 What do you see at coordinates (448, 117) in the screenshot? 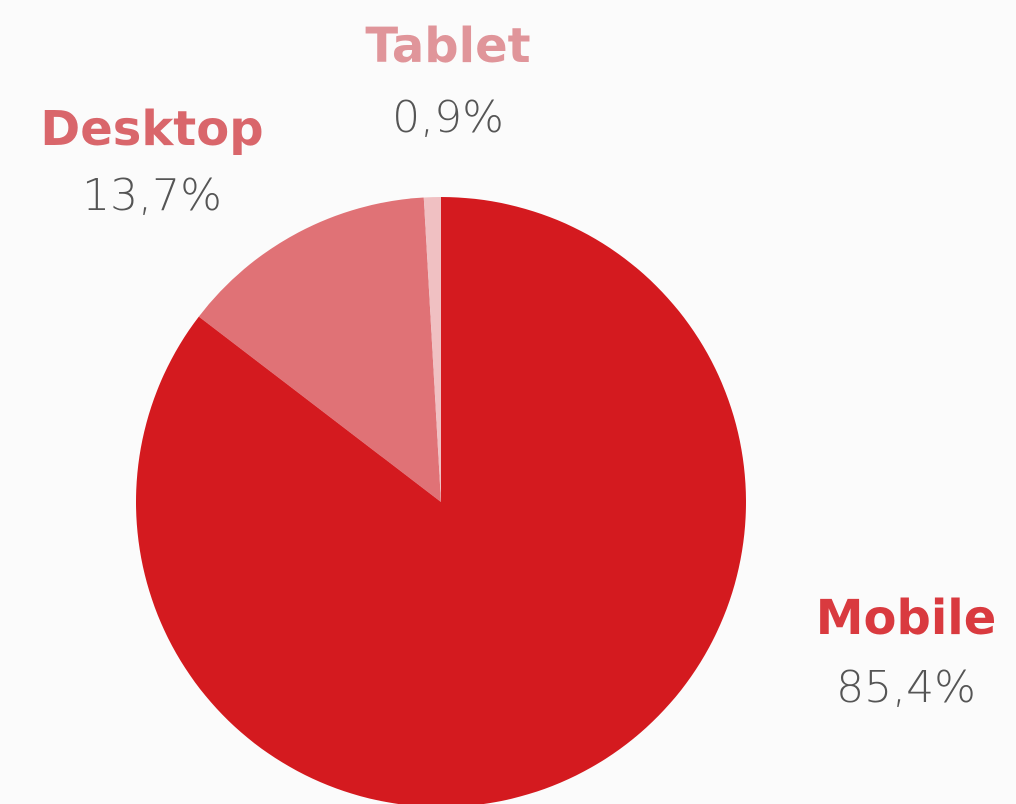
I see `slice-value: 0,9%` at bounding box center [448, 117].